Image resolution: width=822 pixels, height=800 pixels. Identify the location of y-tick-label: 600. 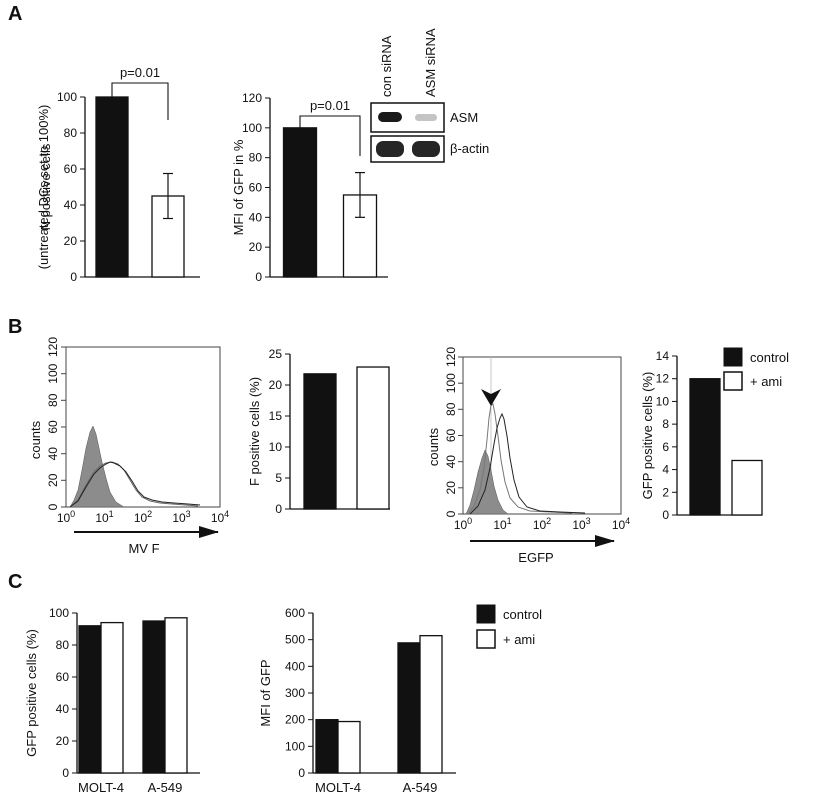
(295, 613).